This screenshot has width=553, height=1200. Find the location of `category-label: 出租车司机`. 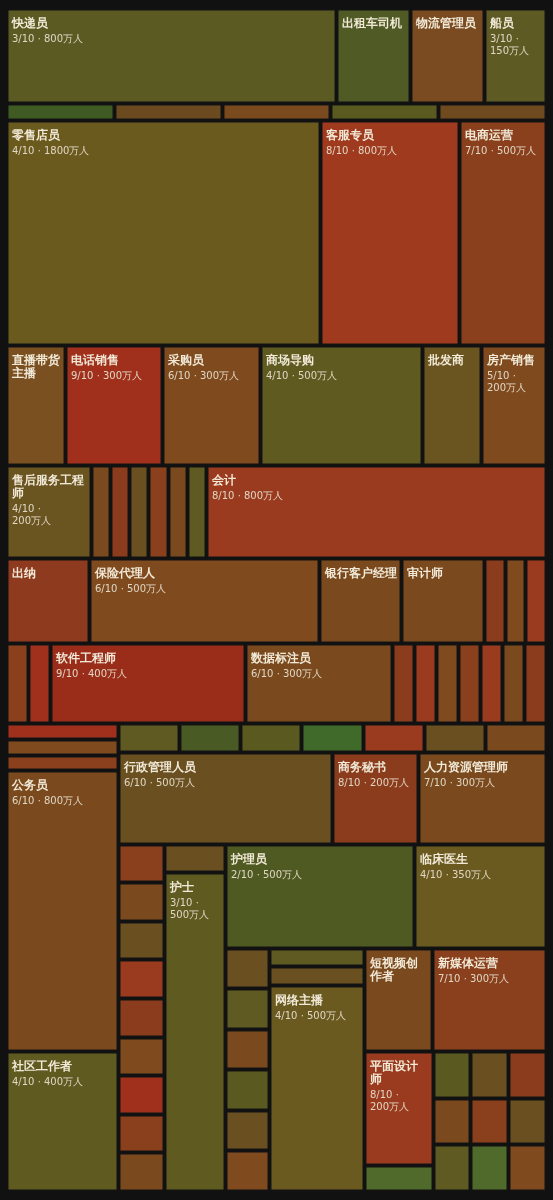

category-label: 出租车司机 is located at coordinates (372, 22).